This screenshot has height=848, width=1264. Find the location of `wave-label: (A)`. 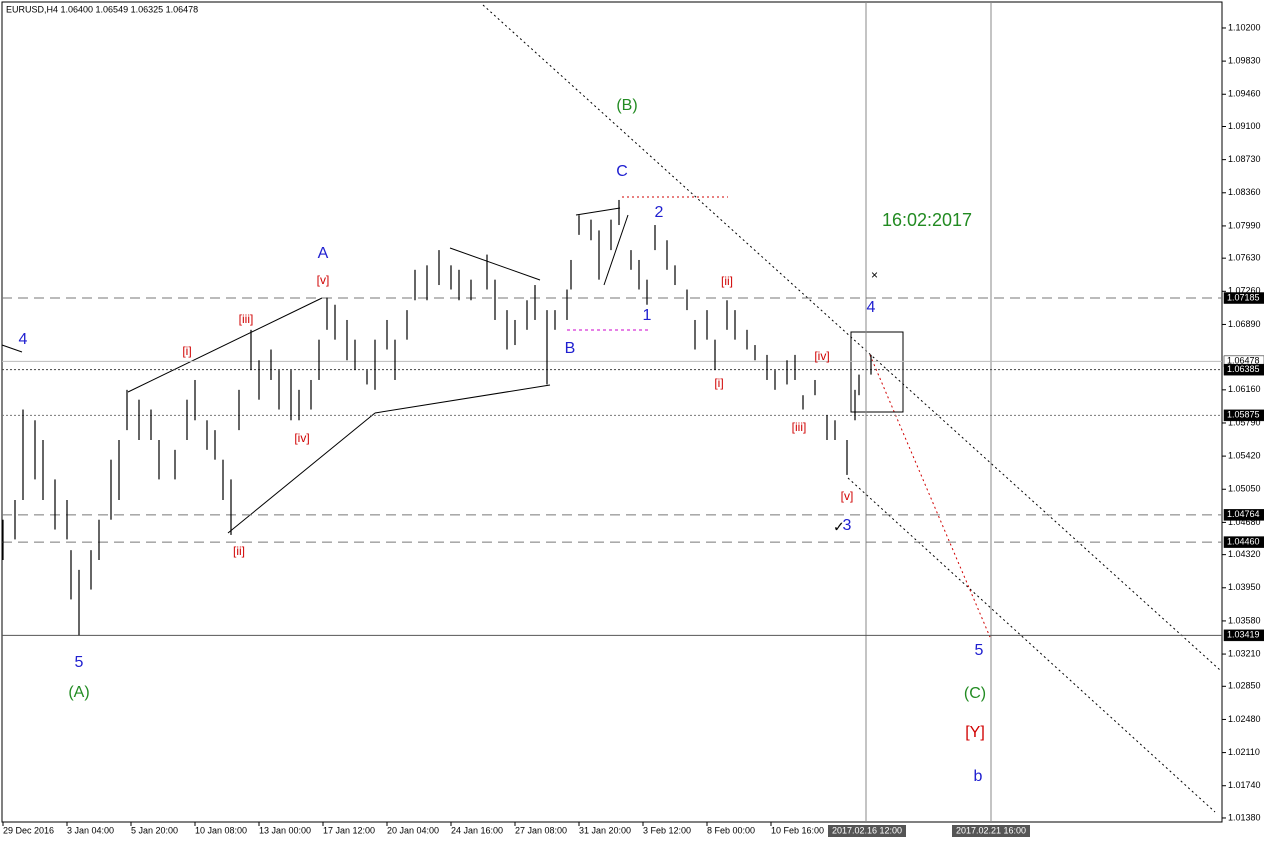

wave-label: (A) is located at coordinates (78, 692).